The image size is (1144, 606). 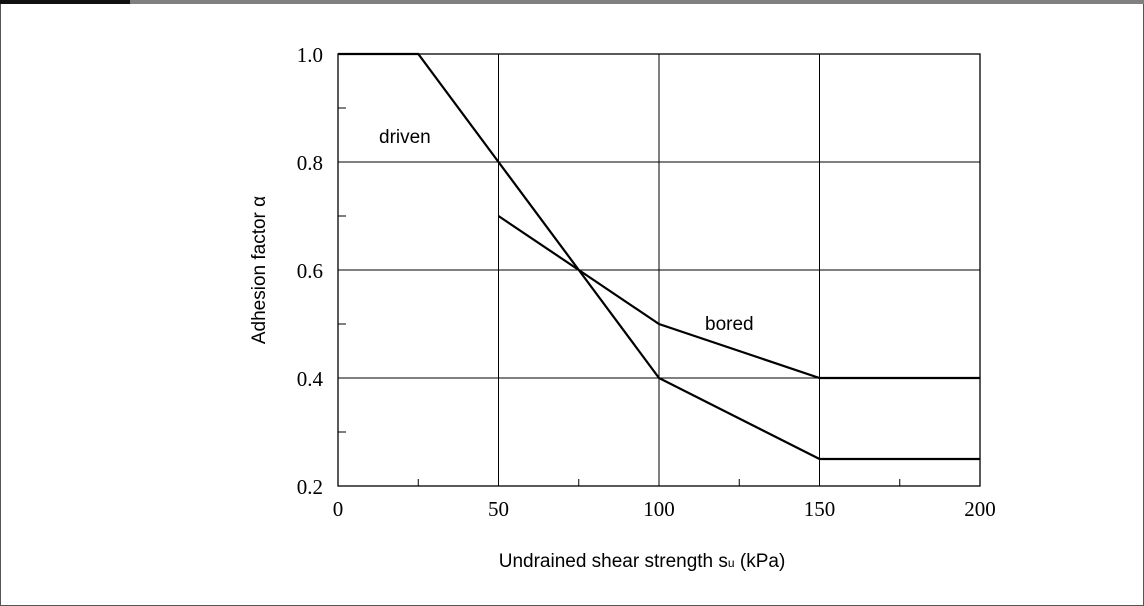 I want to click on x-tick-labels: 0 50 100 150 200, so click(x=664, y=509).